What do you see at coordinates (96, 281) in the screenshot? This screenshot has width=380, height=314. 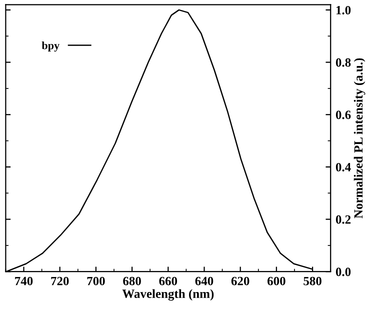 I see `x-tick-label: 700` at bounding box center [96, 281].